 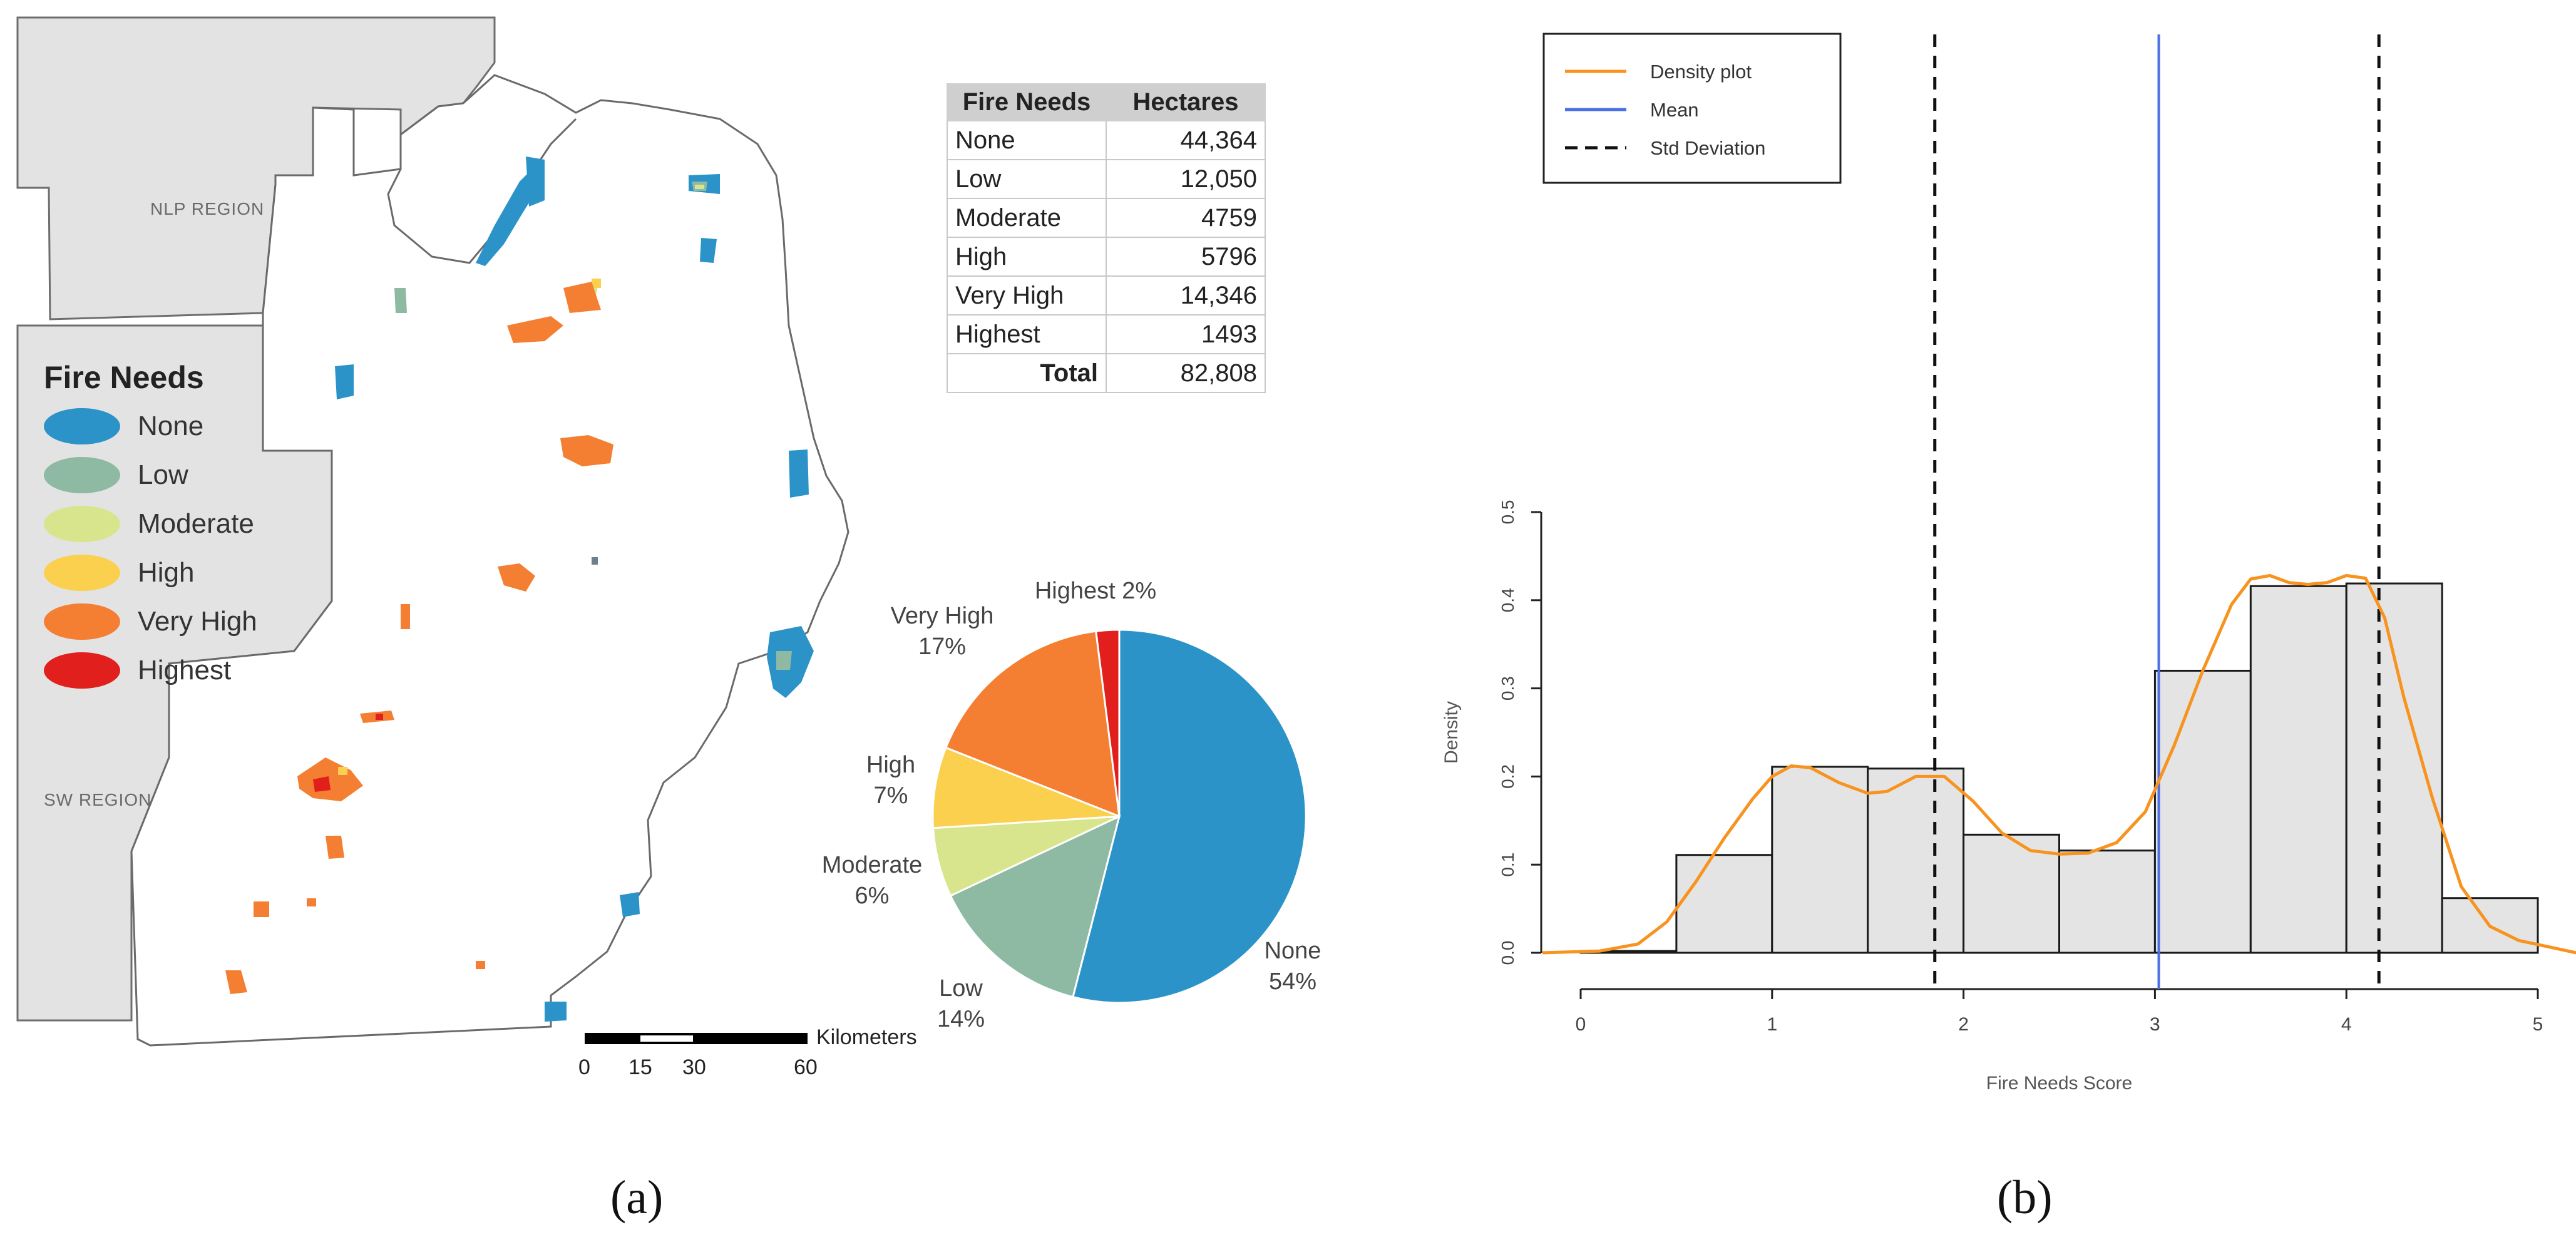 I want to click on x-tick-label: 3, so click(x=2155, y=1024).